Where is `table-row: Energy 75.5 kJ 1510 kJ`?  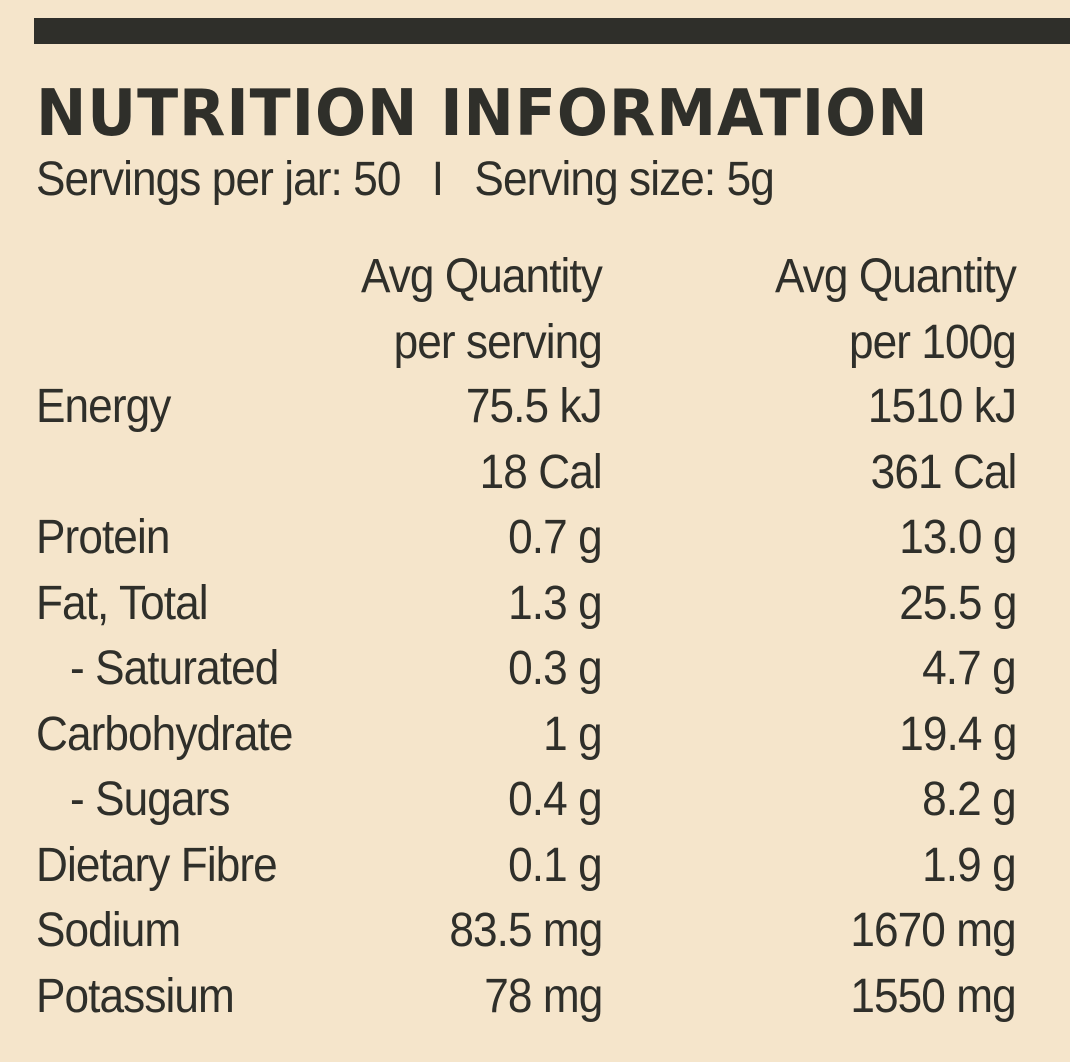 table-row: Energy 75.5 kJ 1510 kJ is located at coordinates (535, 407).